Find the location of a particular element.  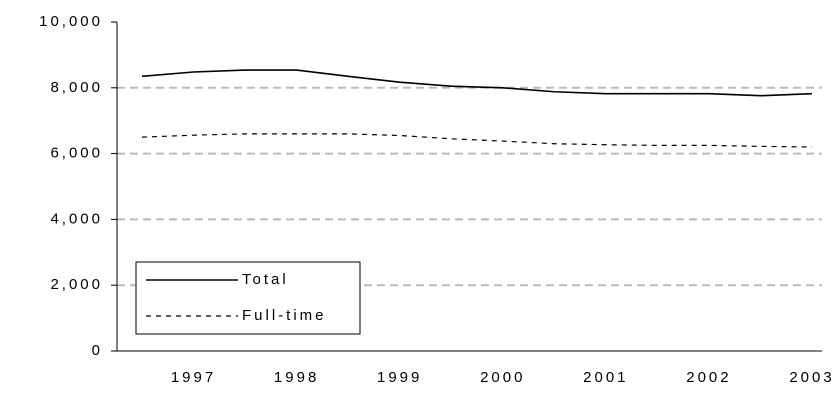

y-tick-label: 8,000 is located at coordinates (76, 87).